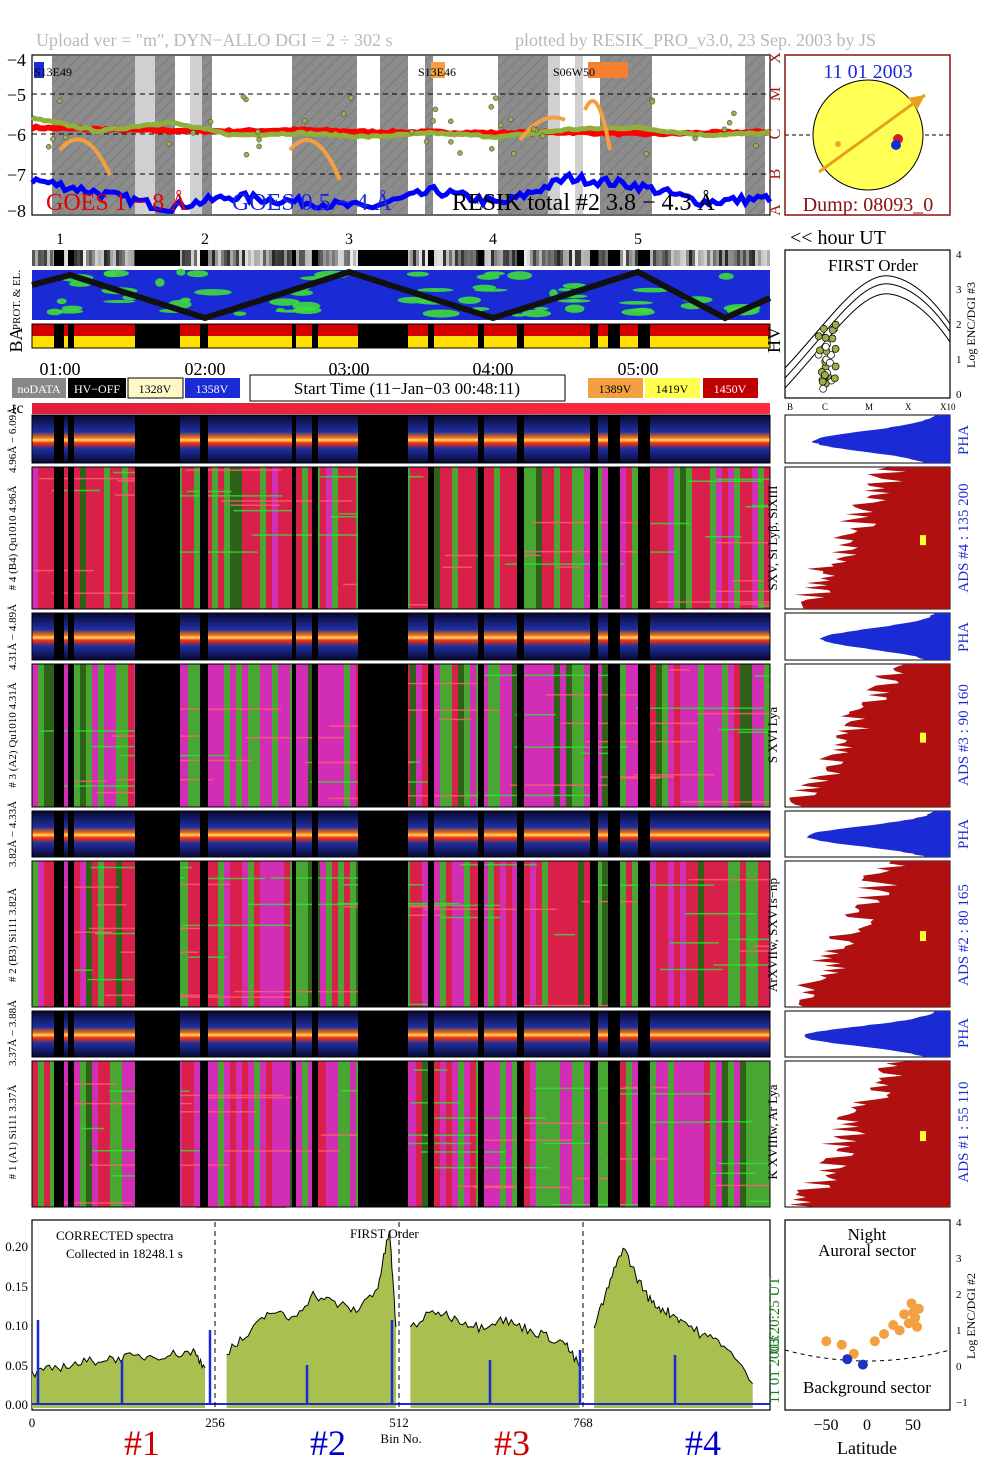  Describe the element at coordinates (205, 239) in the screenshot. I see `orbit-number: 2` at that location.